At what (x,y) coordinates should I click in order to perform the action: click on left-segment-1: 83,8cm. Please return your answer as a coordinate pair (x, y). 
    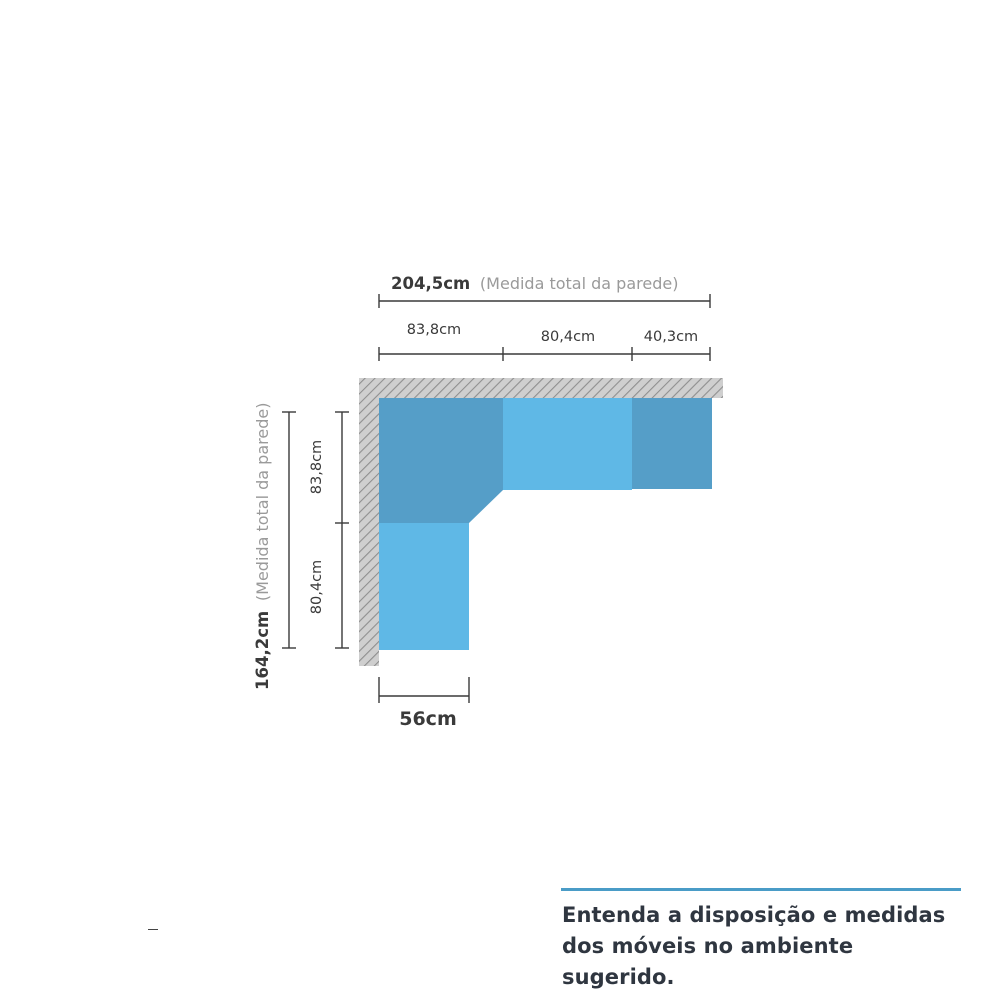
    Looking at the image, I should click on (317, 467).